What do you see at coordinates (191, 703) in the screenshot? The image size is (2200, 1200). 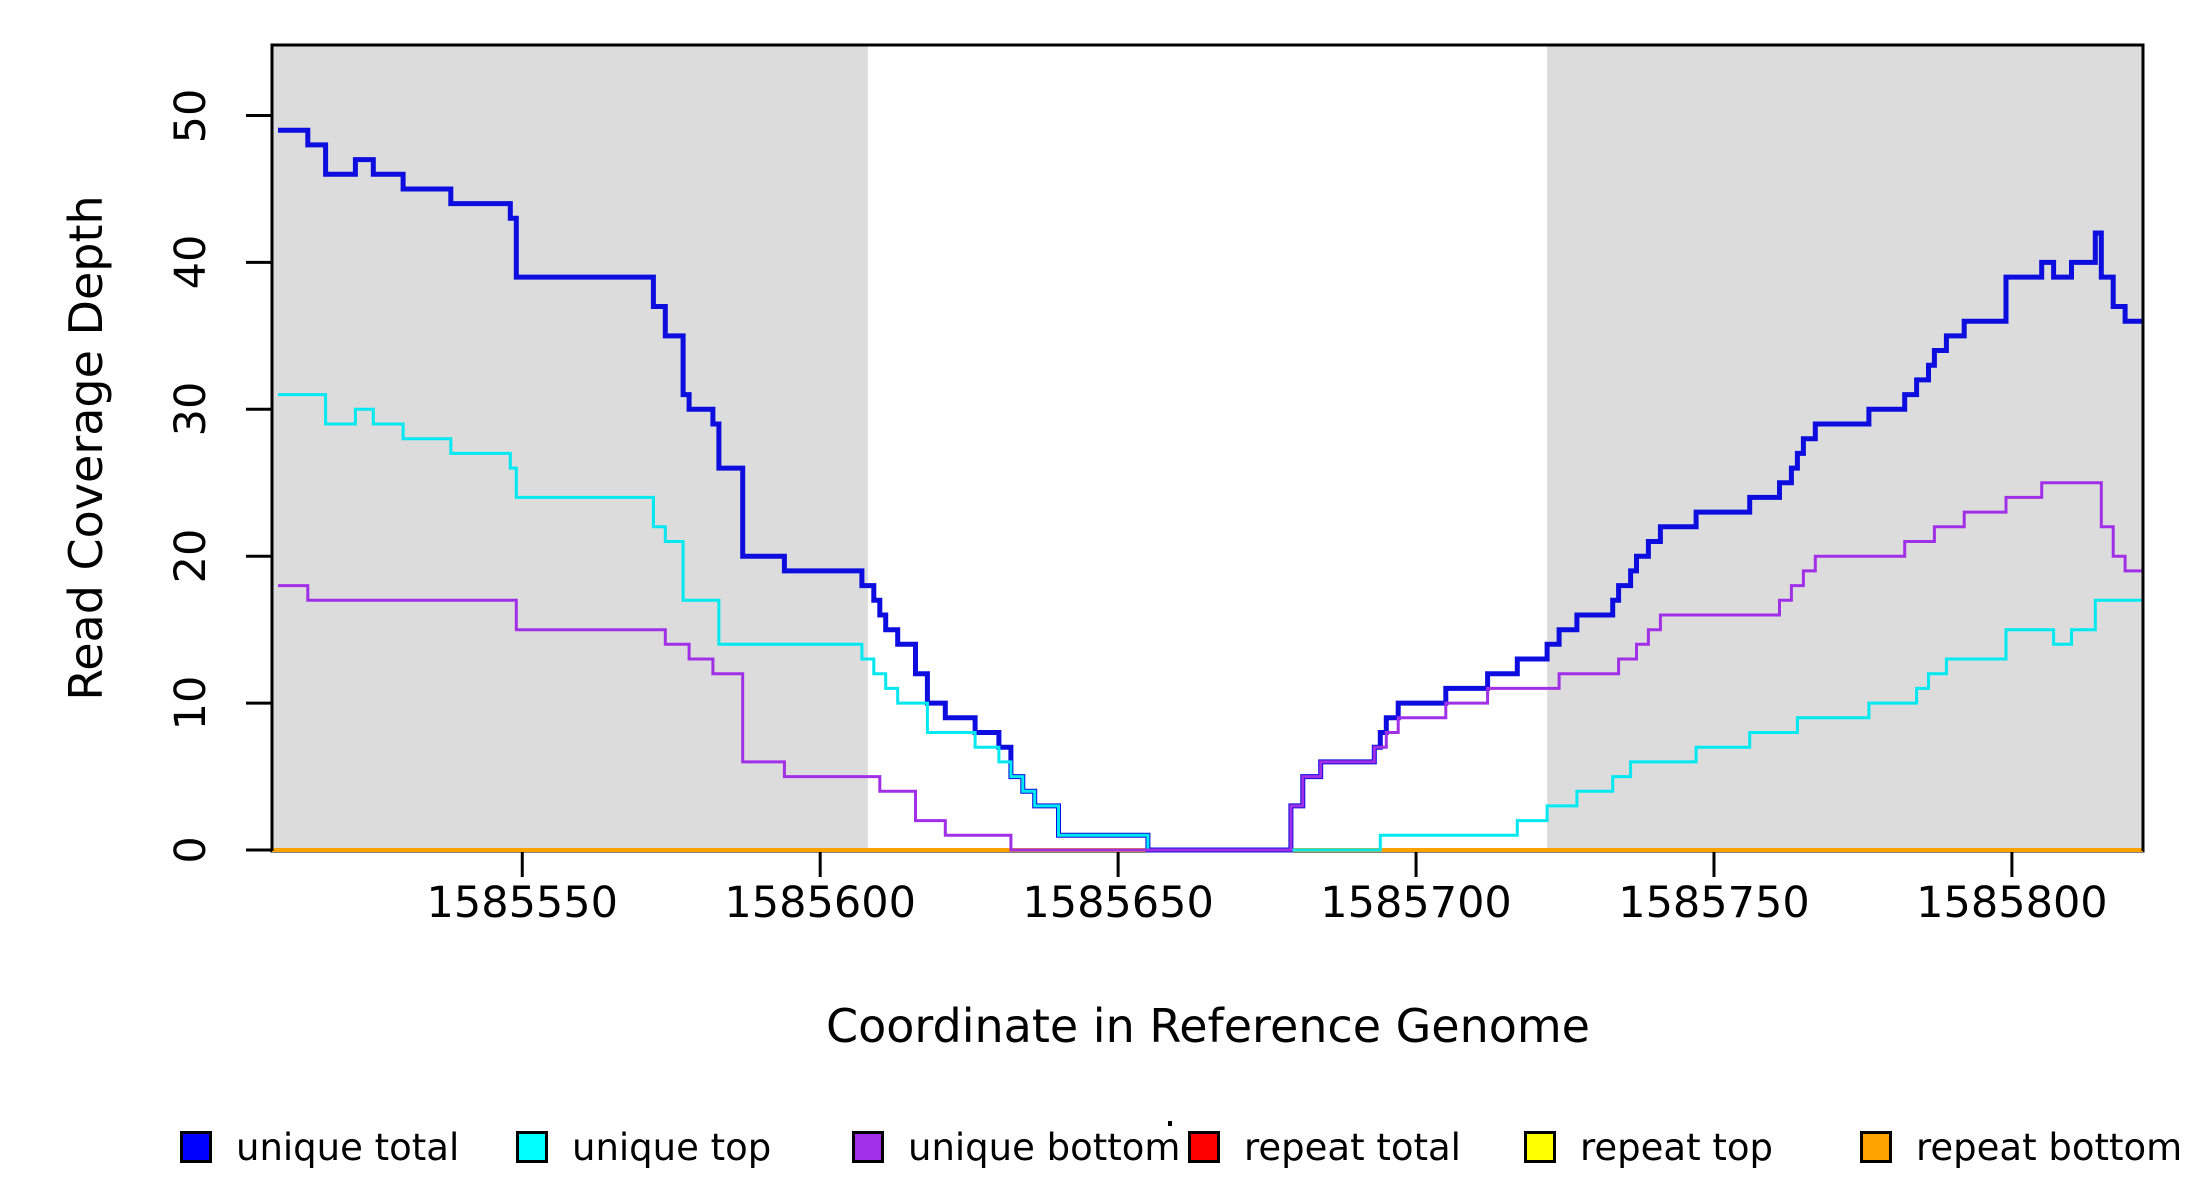 I see `y-tick-label-1: 10` at bounding box center [191, 703].